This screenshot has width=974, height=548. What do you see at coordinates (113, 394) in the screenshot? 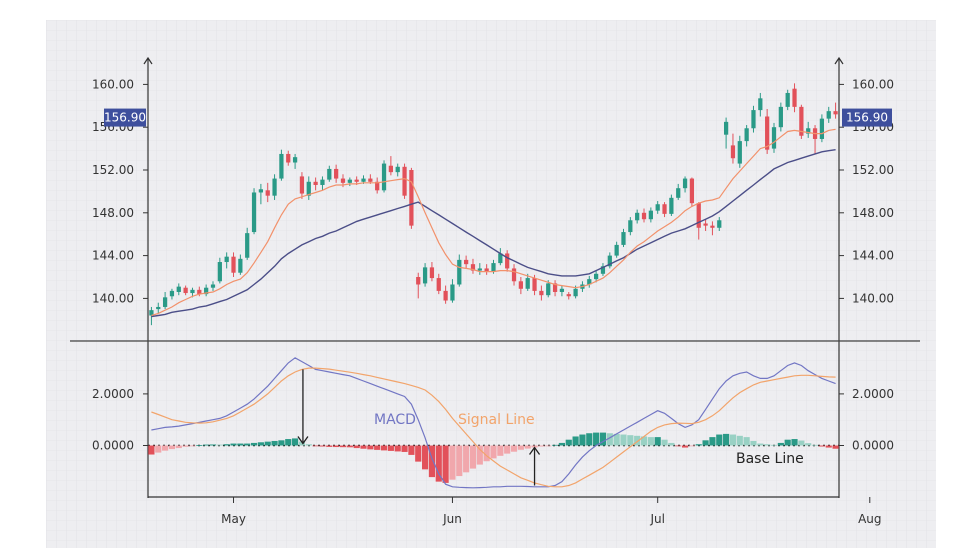
I see `macd-tick-label-left: 2.0000` at bounding box center [113, 394].